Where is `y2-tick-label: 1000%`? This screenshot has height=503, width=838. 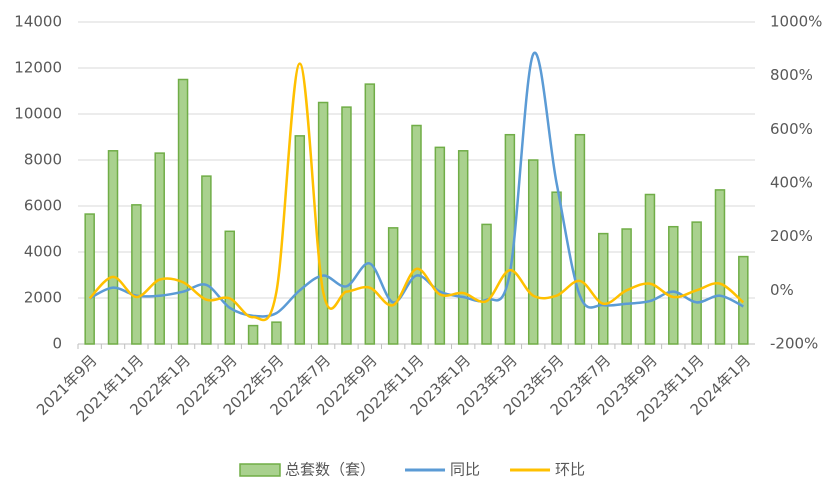
y2-tick-label: 1000% is located at coordinates (796, 22).